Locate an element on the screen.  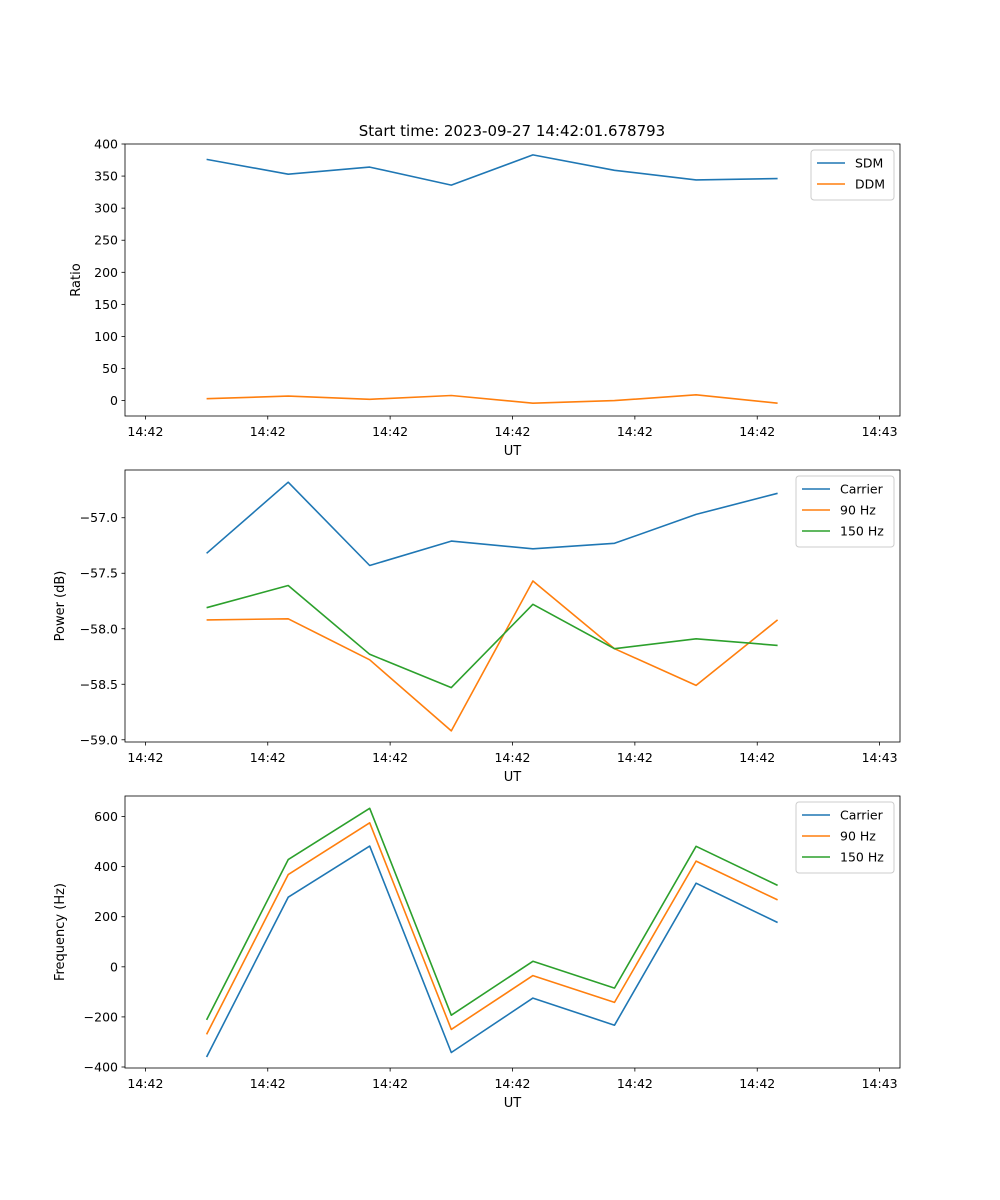
y-axis-label: Frequency (Hz) is located at coordinates (60, 932).